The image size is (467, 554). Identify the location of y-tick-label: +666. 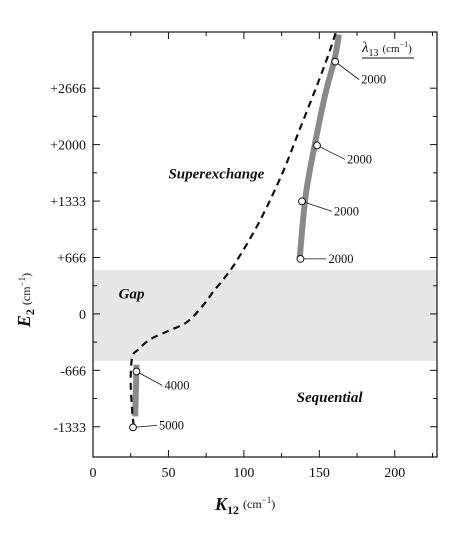
(71, 259).